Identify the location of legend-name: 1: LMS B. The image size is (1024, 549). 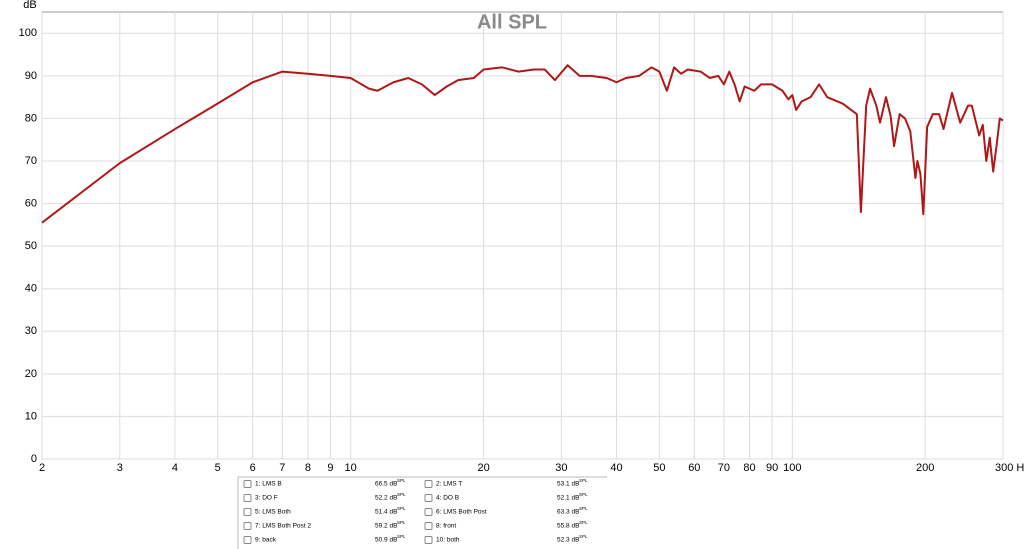
(268, 484).